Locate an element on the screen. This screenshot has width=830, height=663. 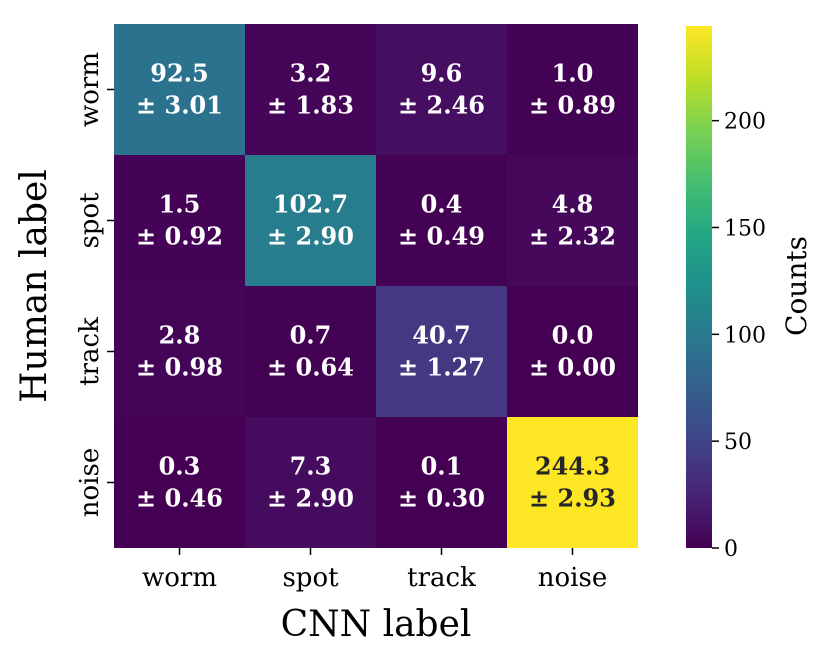
cell-error-label: ± 0.64 is located at coordinates (310, 367).